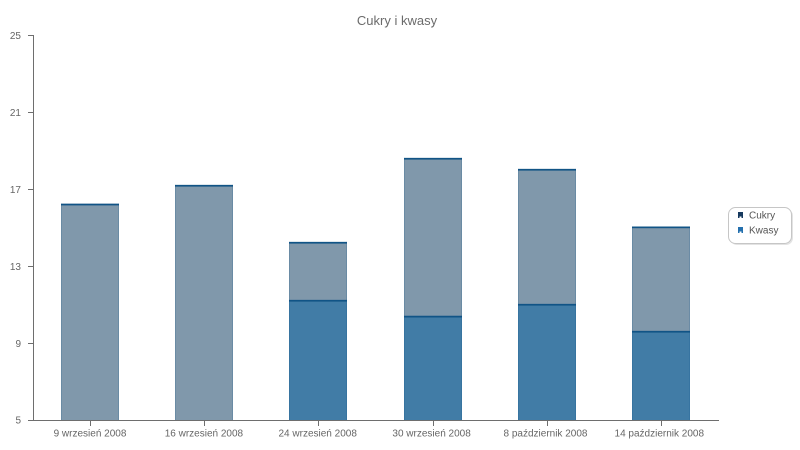 The width and height of the screenshot is (800, 450). Describe the element at coordinates (16, 113) in the screenshot. I see `svg-text: 21` at that location.